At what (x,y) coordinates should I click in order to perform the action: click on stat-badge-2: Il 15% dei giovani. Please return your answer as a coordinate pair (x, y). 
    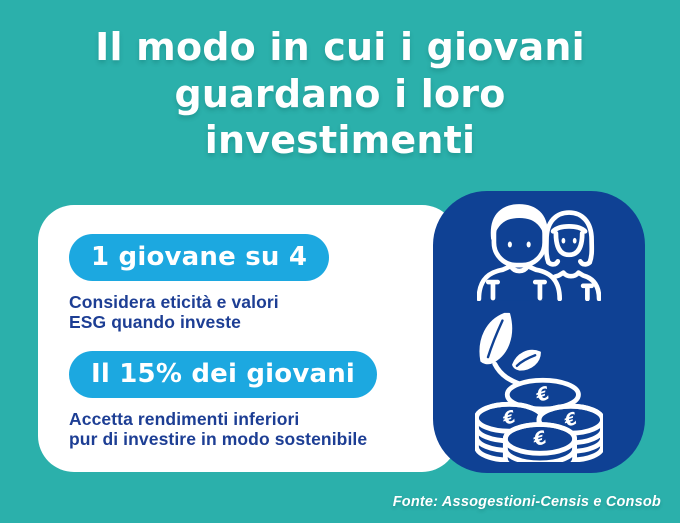
    Looking at the image, I should click on (223, 375).